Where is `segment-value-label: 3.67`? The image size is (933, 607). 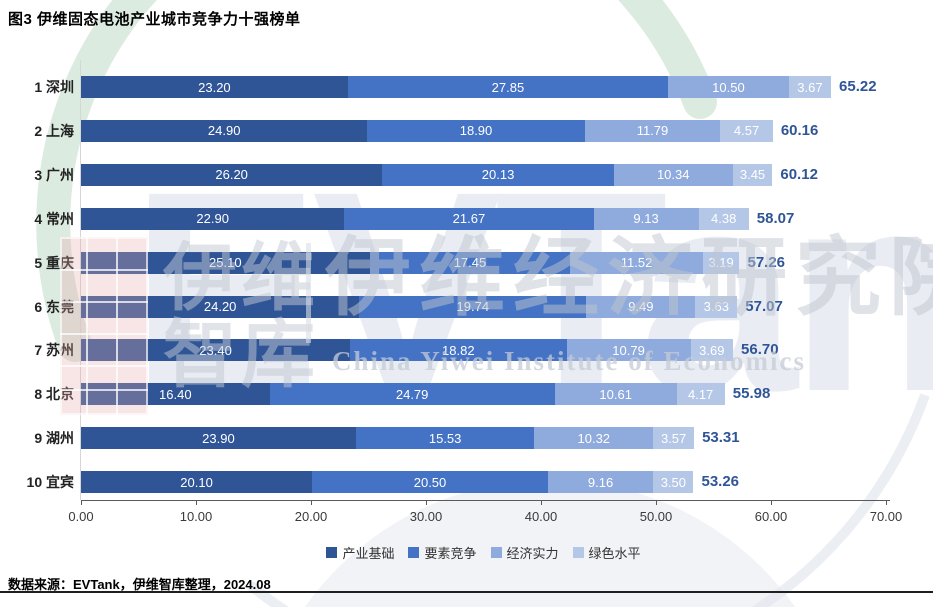
segment-value-label: 3.67 is located at coordinates (810, 87).